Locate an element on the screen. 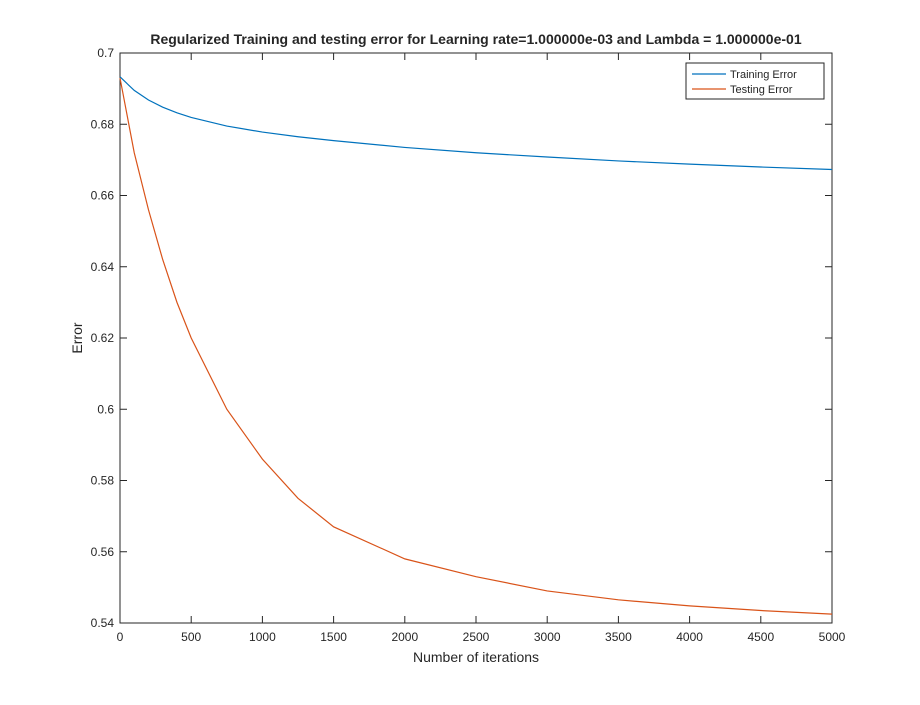 Image resolution: width=920 pixels, height=705 pixels. legend-box is located at coordinates (755, 81).